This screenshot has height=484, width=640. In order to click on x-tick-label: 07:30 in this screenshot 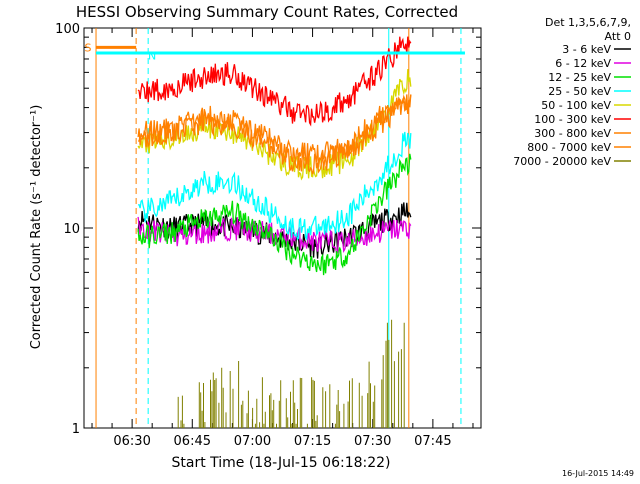, I will do `click(372, 441)`.